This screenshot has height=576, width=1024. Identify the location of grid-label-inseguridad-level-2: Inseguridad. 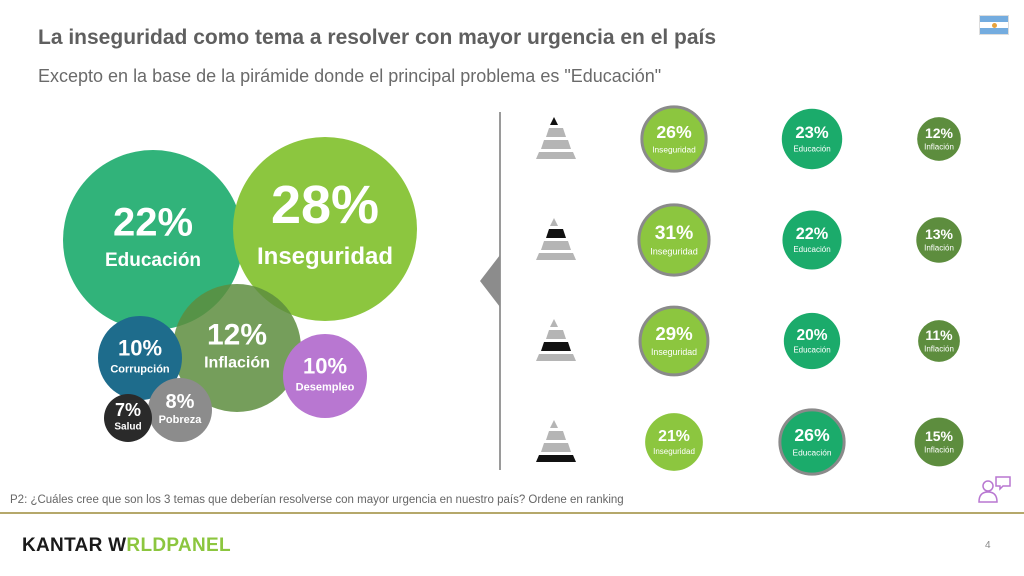
(674, 251).